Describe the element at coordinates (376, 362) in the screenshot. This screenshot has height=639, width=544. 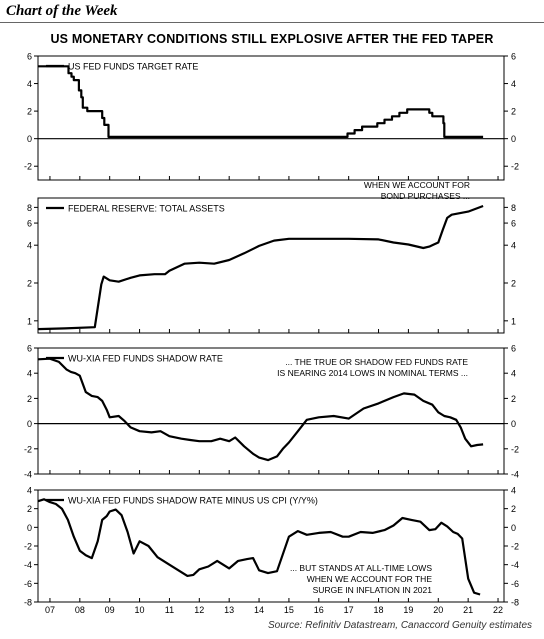
I see `annotation-text: ... THE TRUE OR SHADOW FED FUNDS RATE` at that location.